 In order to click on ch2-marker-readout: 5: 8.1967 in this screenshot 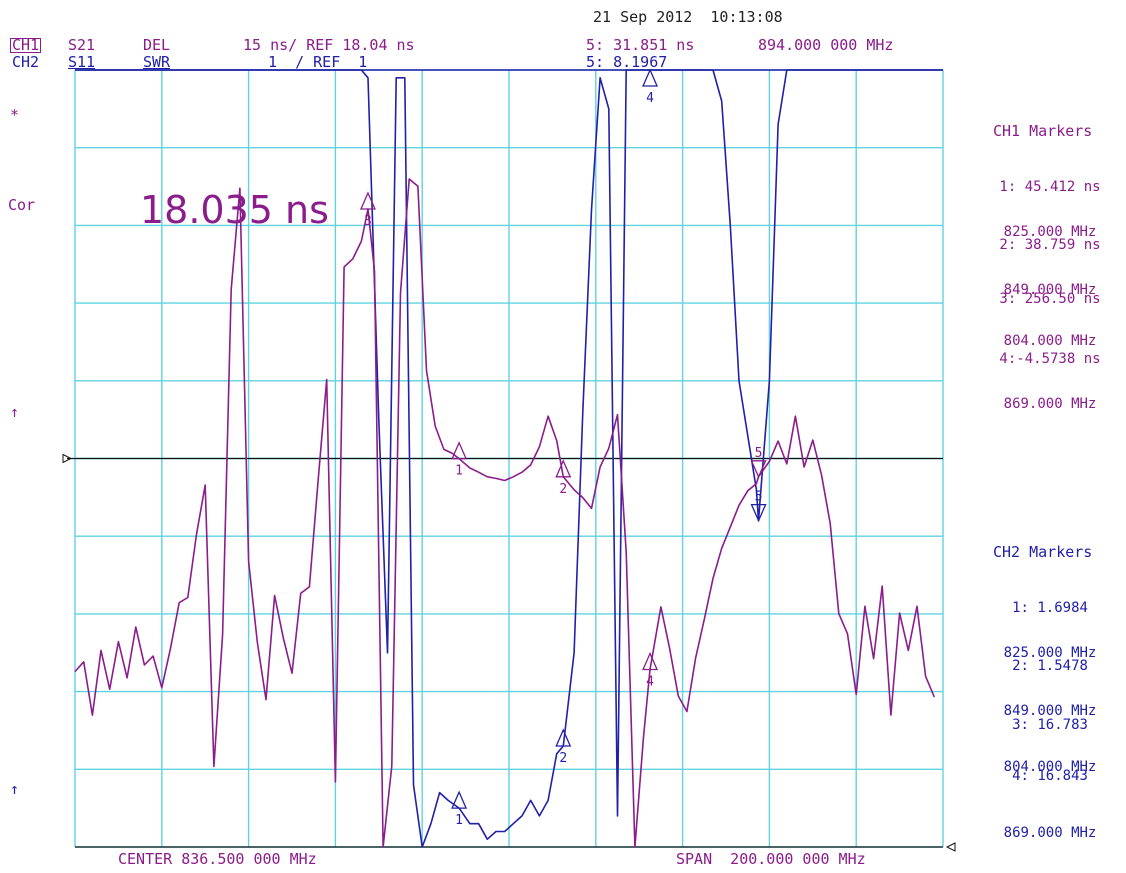, I will do `click(627, 62)`.